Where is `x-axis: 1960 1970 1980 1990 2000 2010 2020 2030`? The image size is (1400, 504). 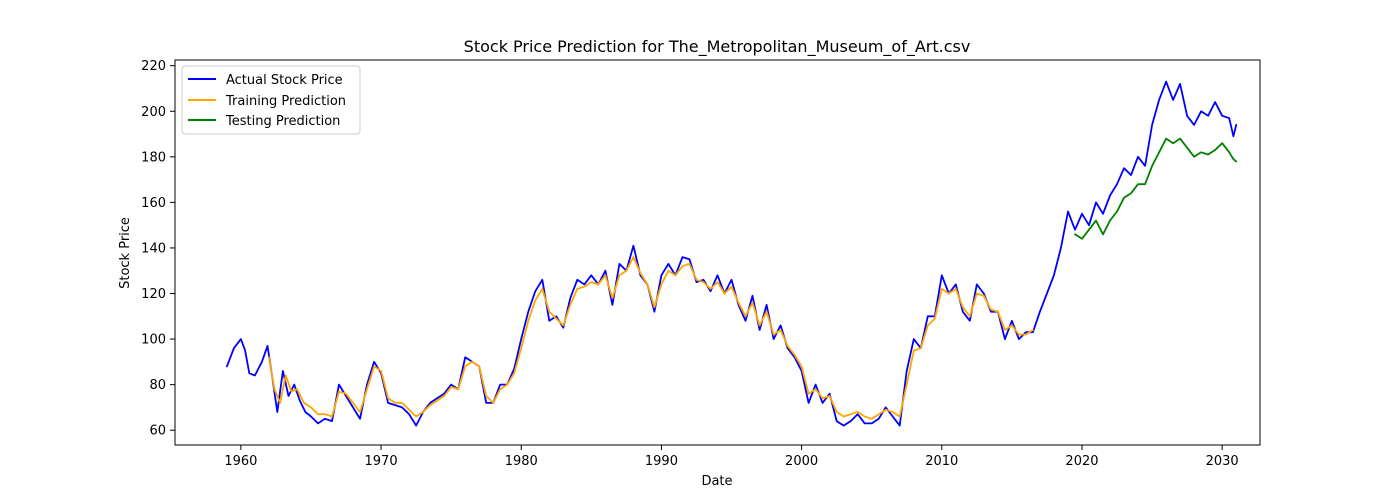 x-axis: 1960 1970 1980 1990 2000 2010 2020 2030 is located at coordinates (731, 457).